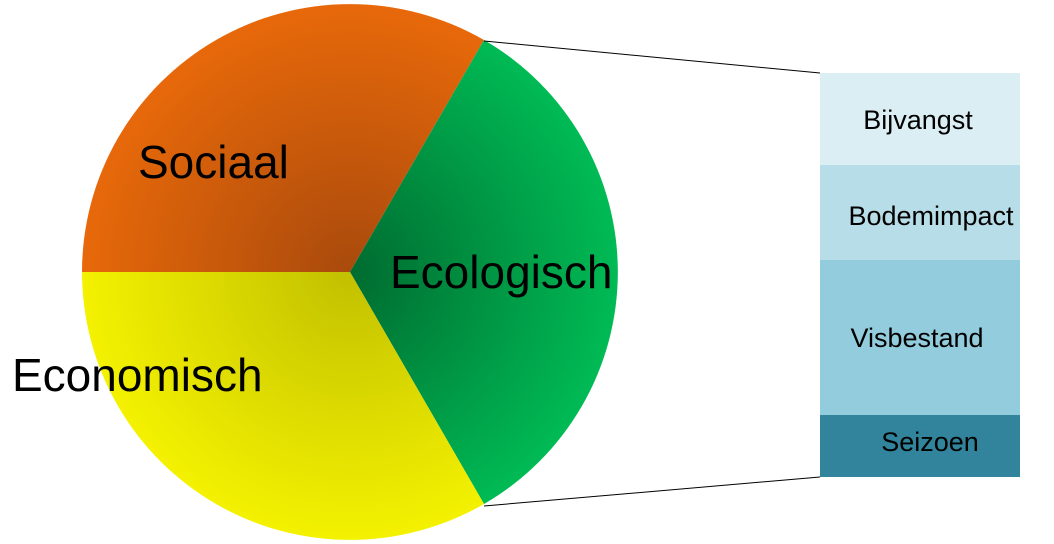  I want to click on bar-label: Bijvangst, so click(918, 120).